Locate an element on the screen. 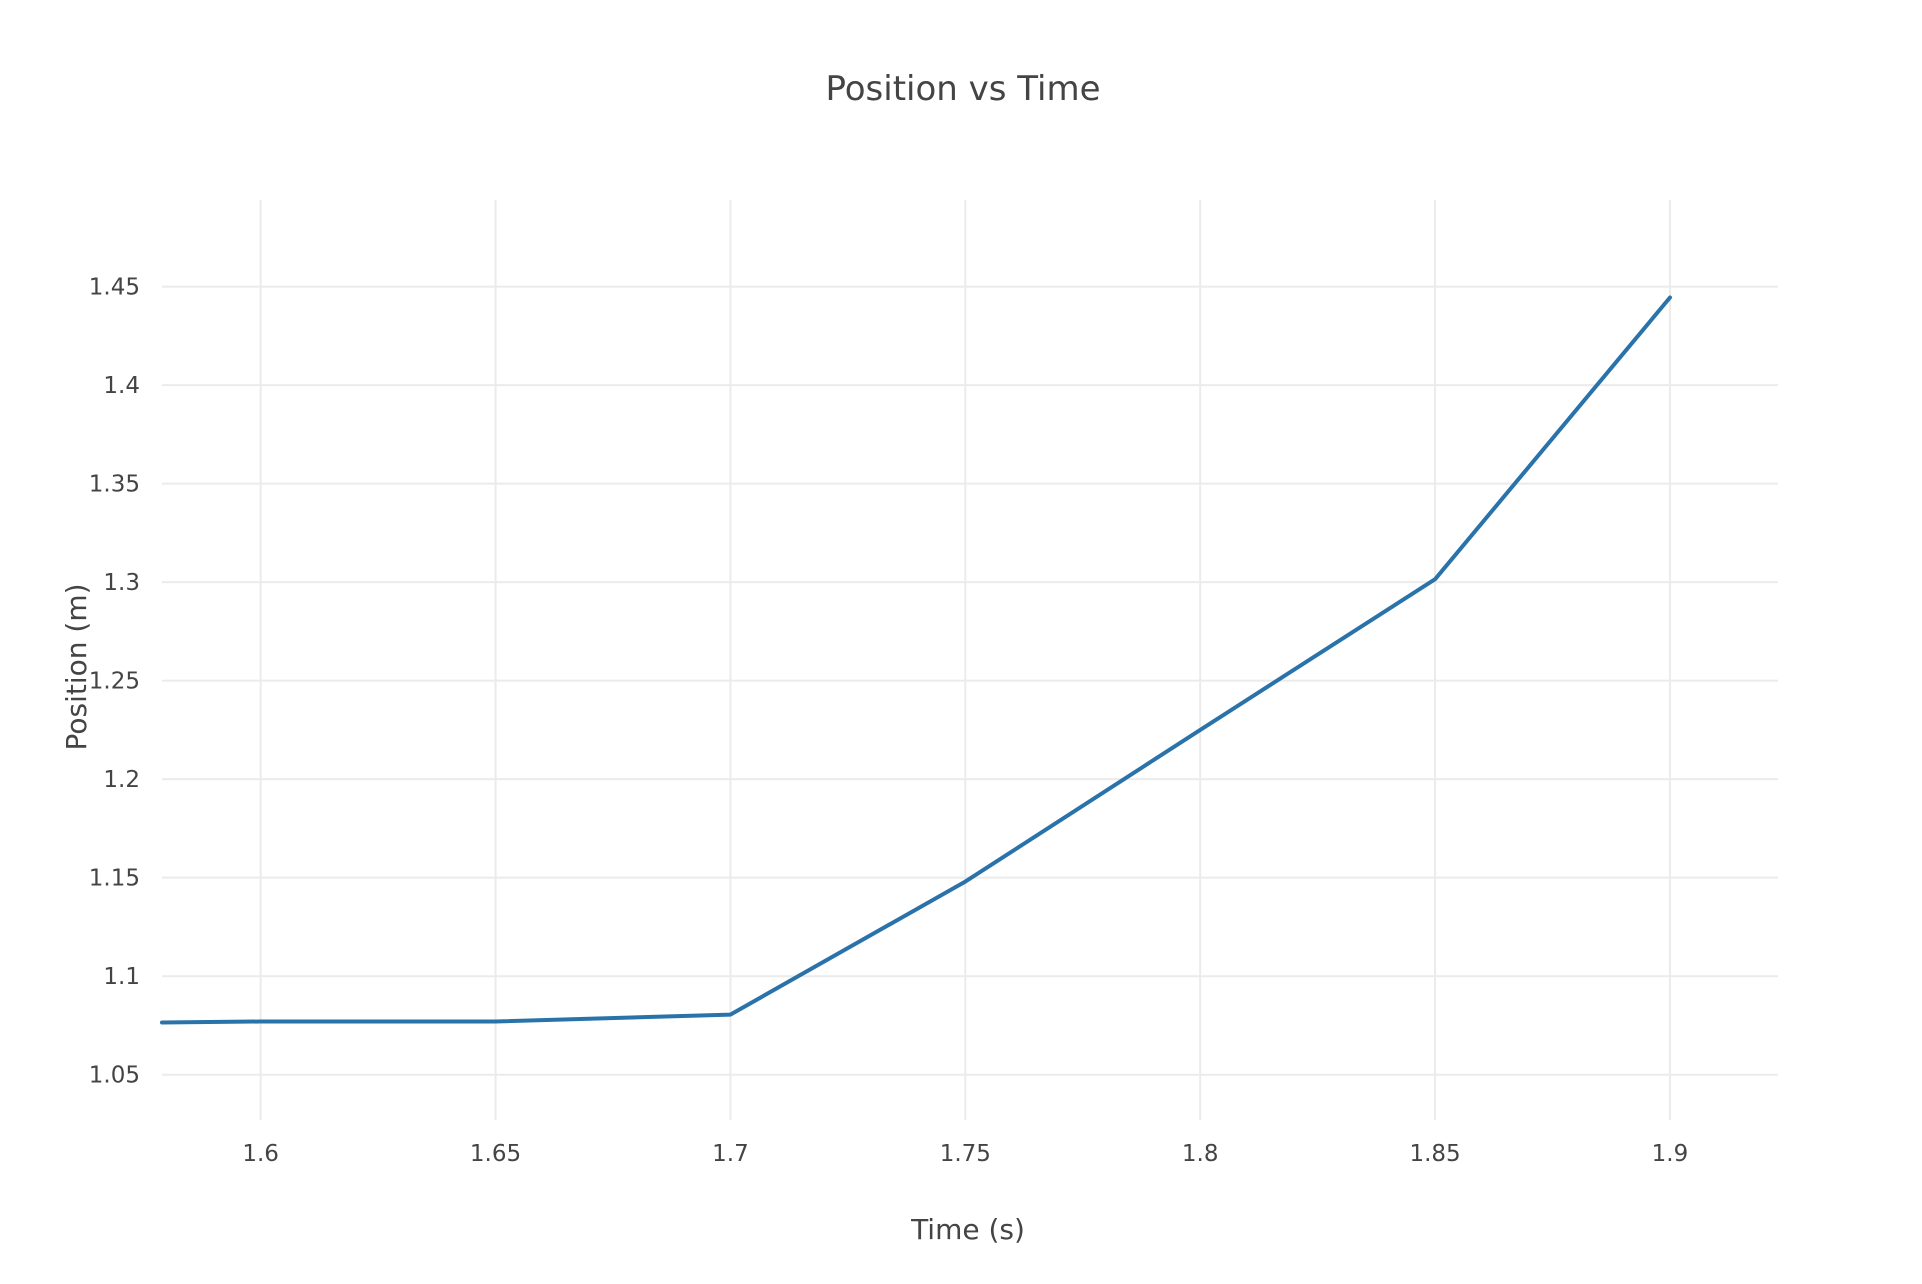  y-tick-label: 1.2 is located at coordinates (121, 780).